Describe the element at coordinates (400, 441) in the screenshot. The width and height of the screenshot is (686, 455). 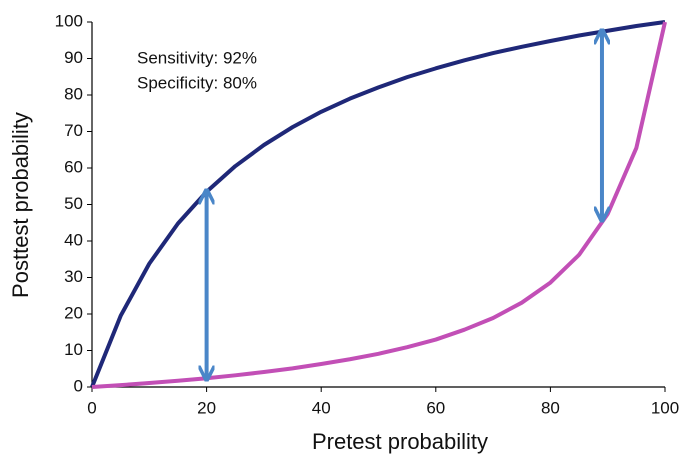
I see `x-axis-label: Pretest probability` at that location.